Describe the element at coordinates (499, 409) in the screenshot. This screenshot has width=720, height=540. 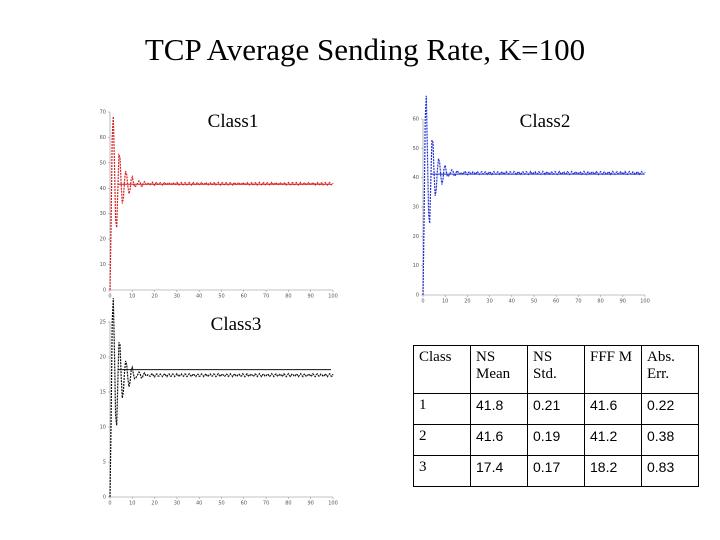
I see `table-cell: 41.8` at that location.